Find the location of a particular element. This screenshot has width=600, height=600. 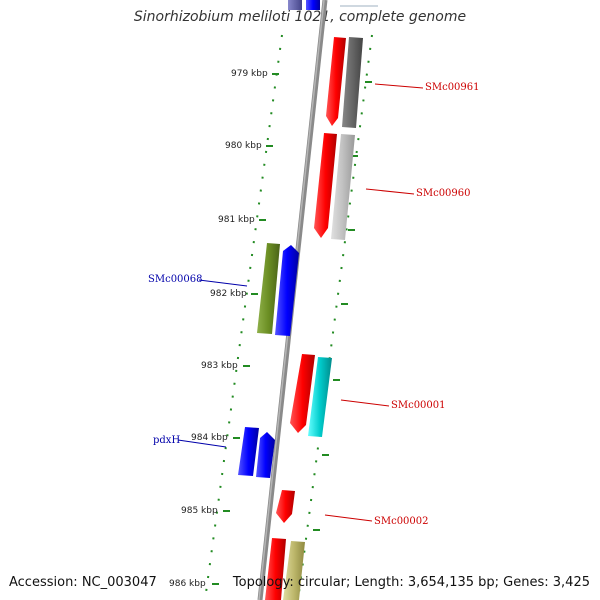

leader-smc00002 is located at coordinates (348, 518).